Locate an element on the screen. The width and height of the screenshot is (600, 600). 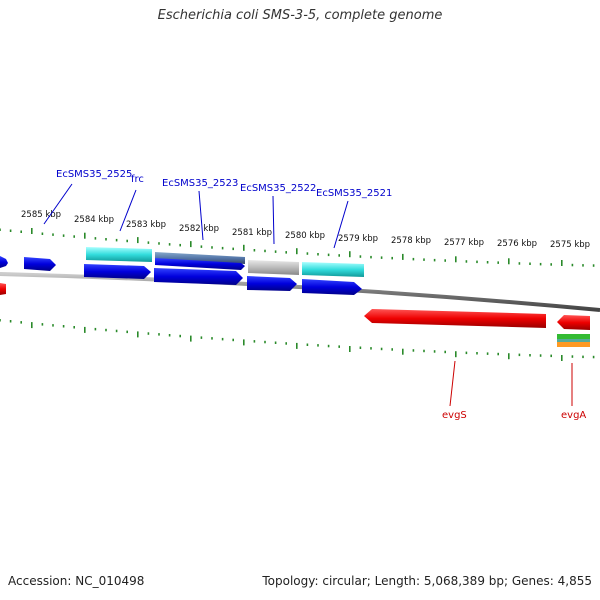
scale-label: 2579 kbp is located at coordinates (358, 239).